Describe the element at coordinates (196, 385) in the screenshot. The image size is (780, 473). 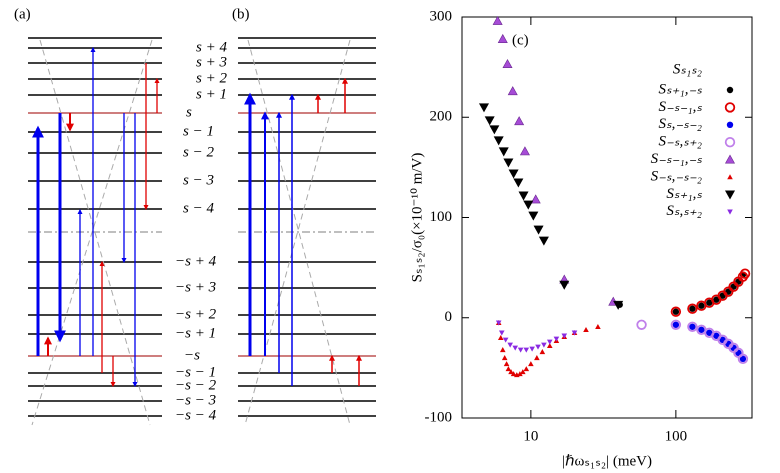
I see `level-label: −s − 2` at that location.